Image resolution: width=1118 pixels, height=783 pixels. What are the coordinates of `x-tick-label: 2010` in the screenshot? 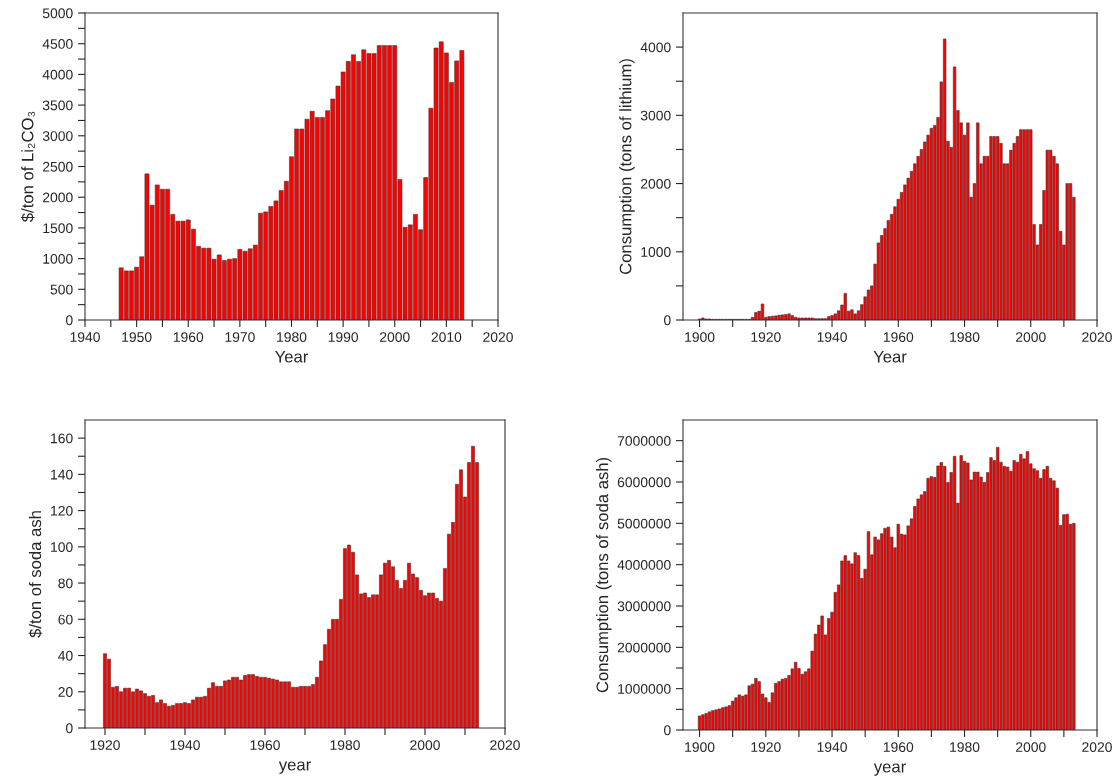 It's located at (446, 337).